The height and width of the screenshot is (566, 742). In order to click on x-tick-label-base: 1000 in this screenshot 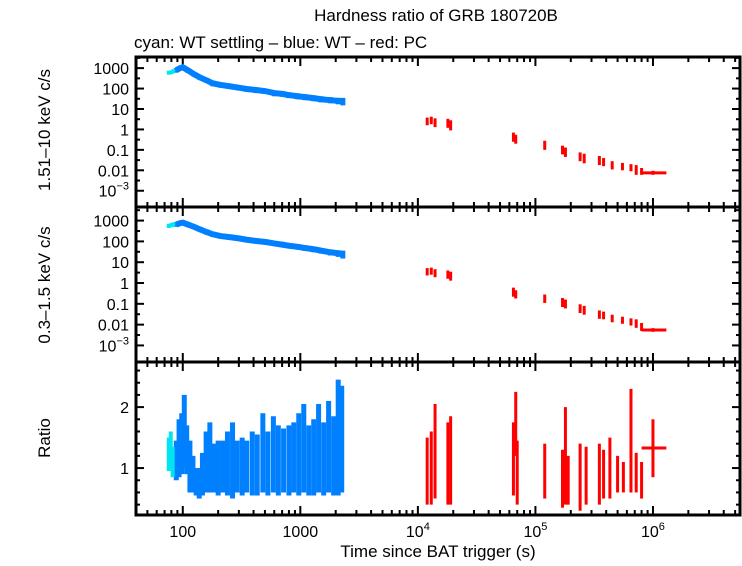, I will do `click(301, 532)`.